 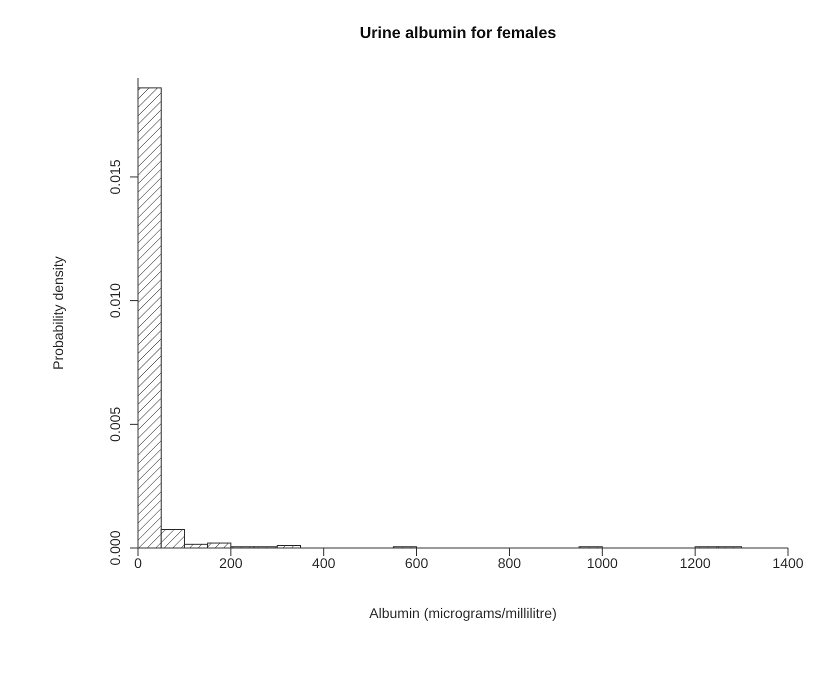 What do you see at coordinates (58, 313) in the screenshot?
I see `y-axis-title: Probability density` at bounding box center [58, 313].